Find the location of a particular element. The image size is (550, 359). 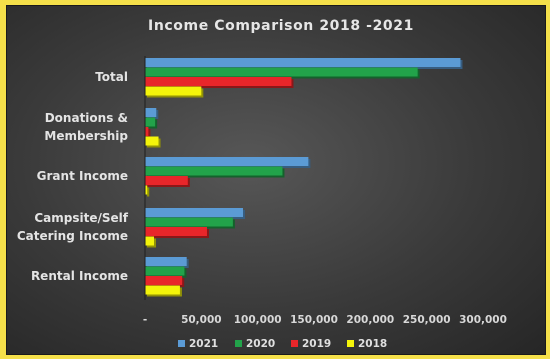

legend-item: 2020 is located at coordinates (255, 344).